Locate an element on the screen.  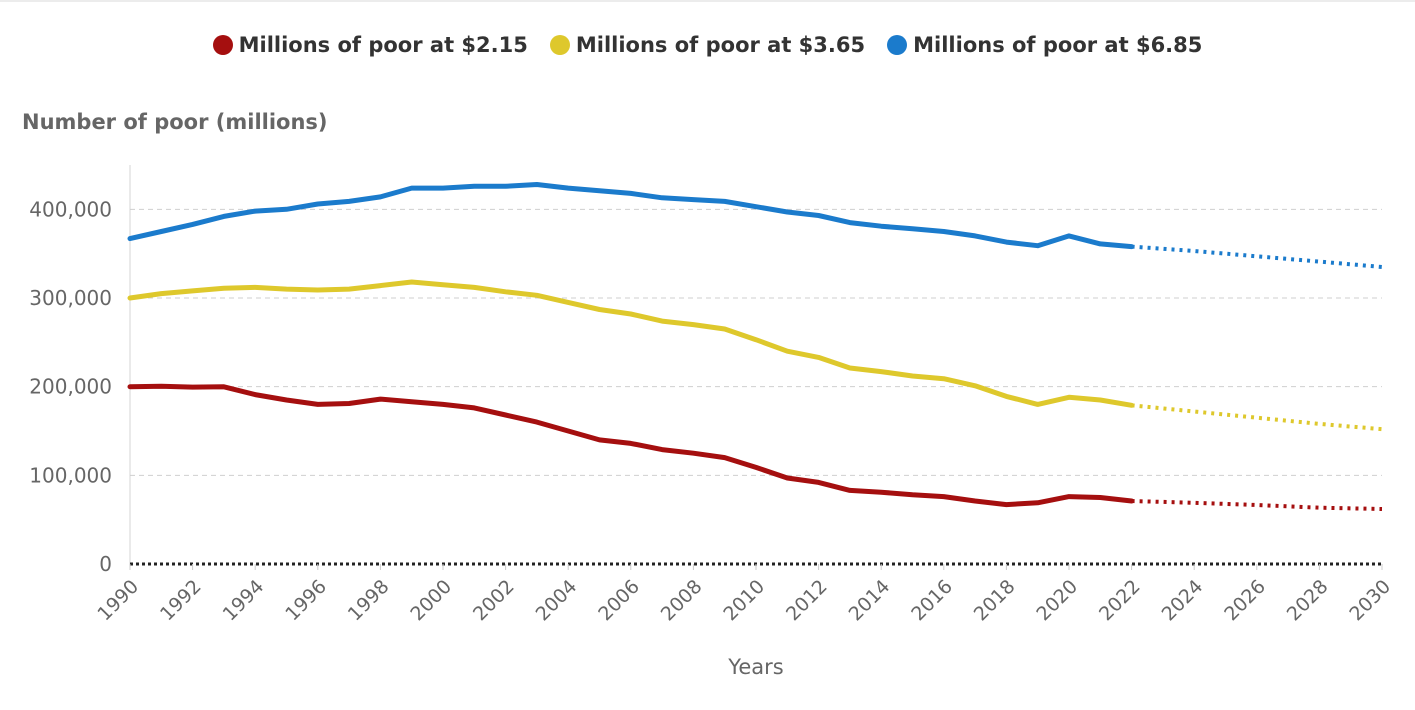
x-tick-label: 2028 is located at coordinates (1308, 601).